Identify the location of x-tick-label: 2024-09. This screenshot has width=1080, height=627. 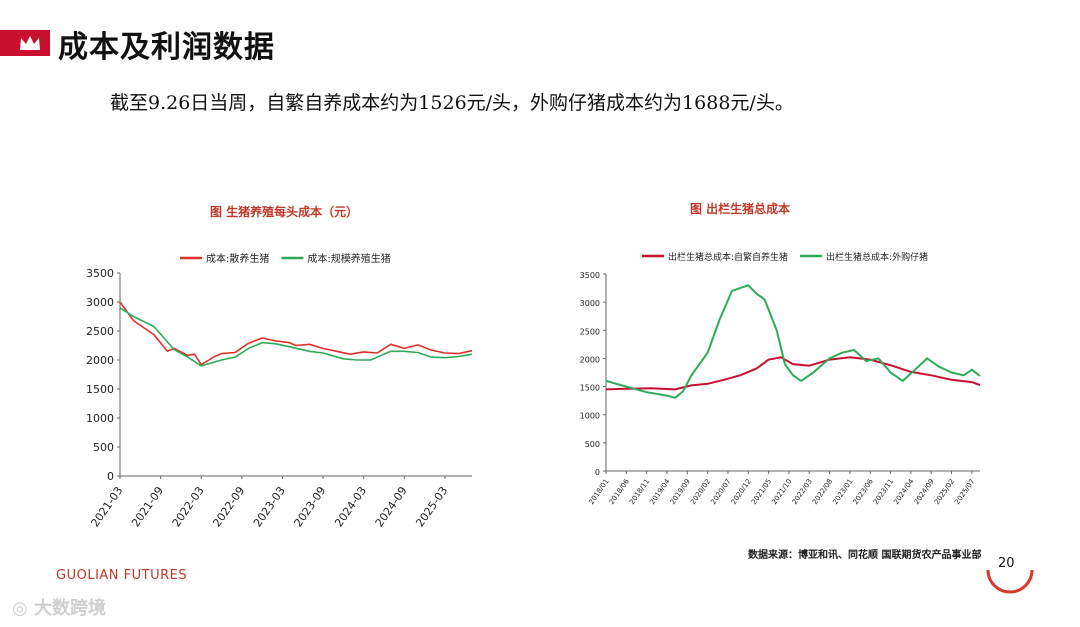
(391, 506).